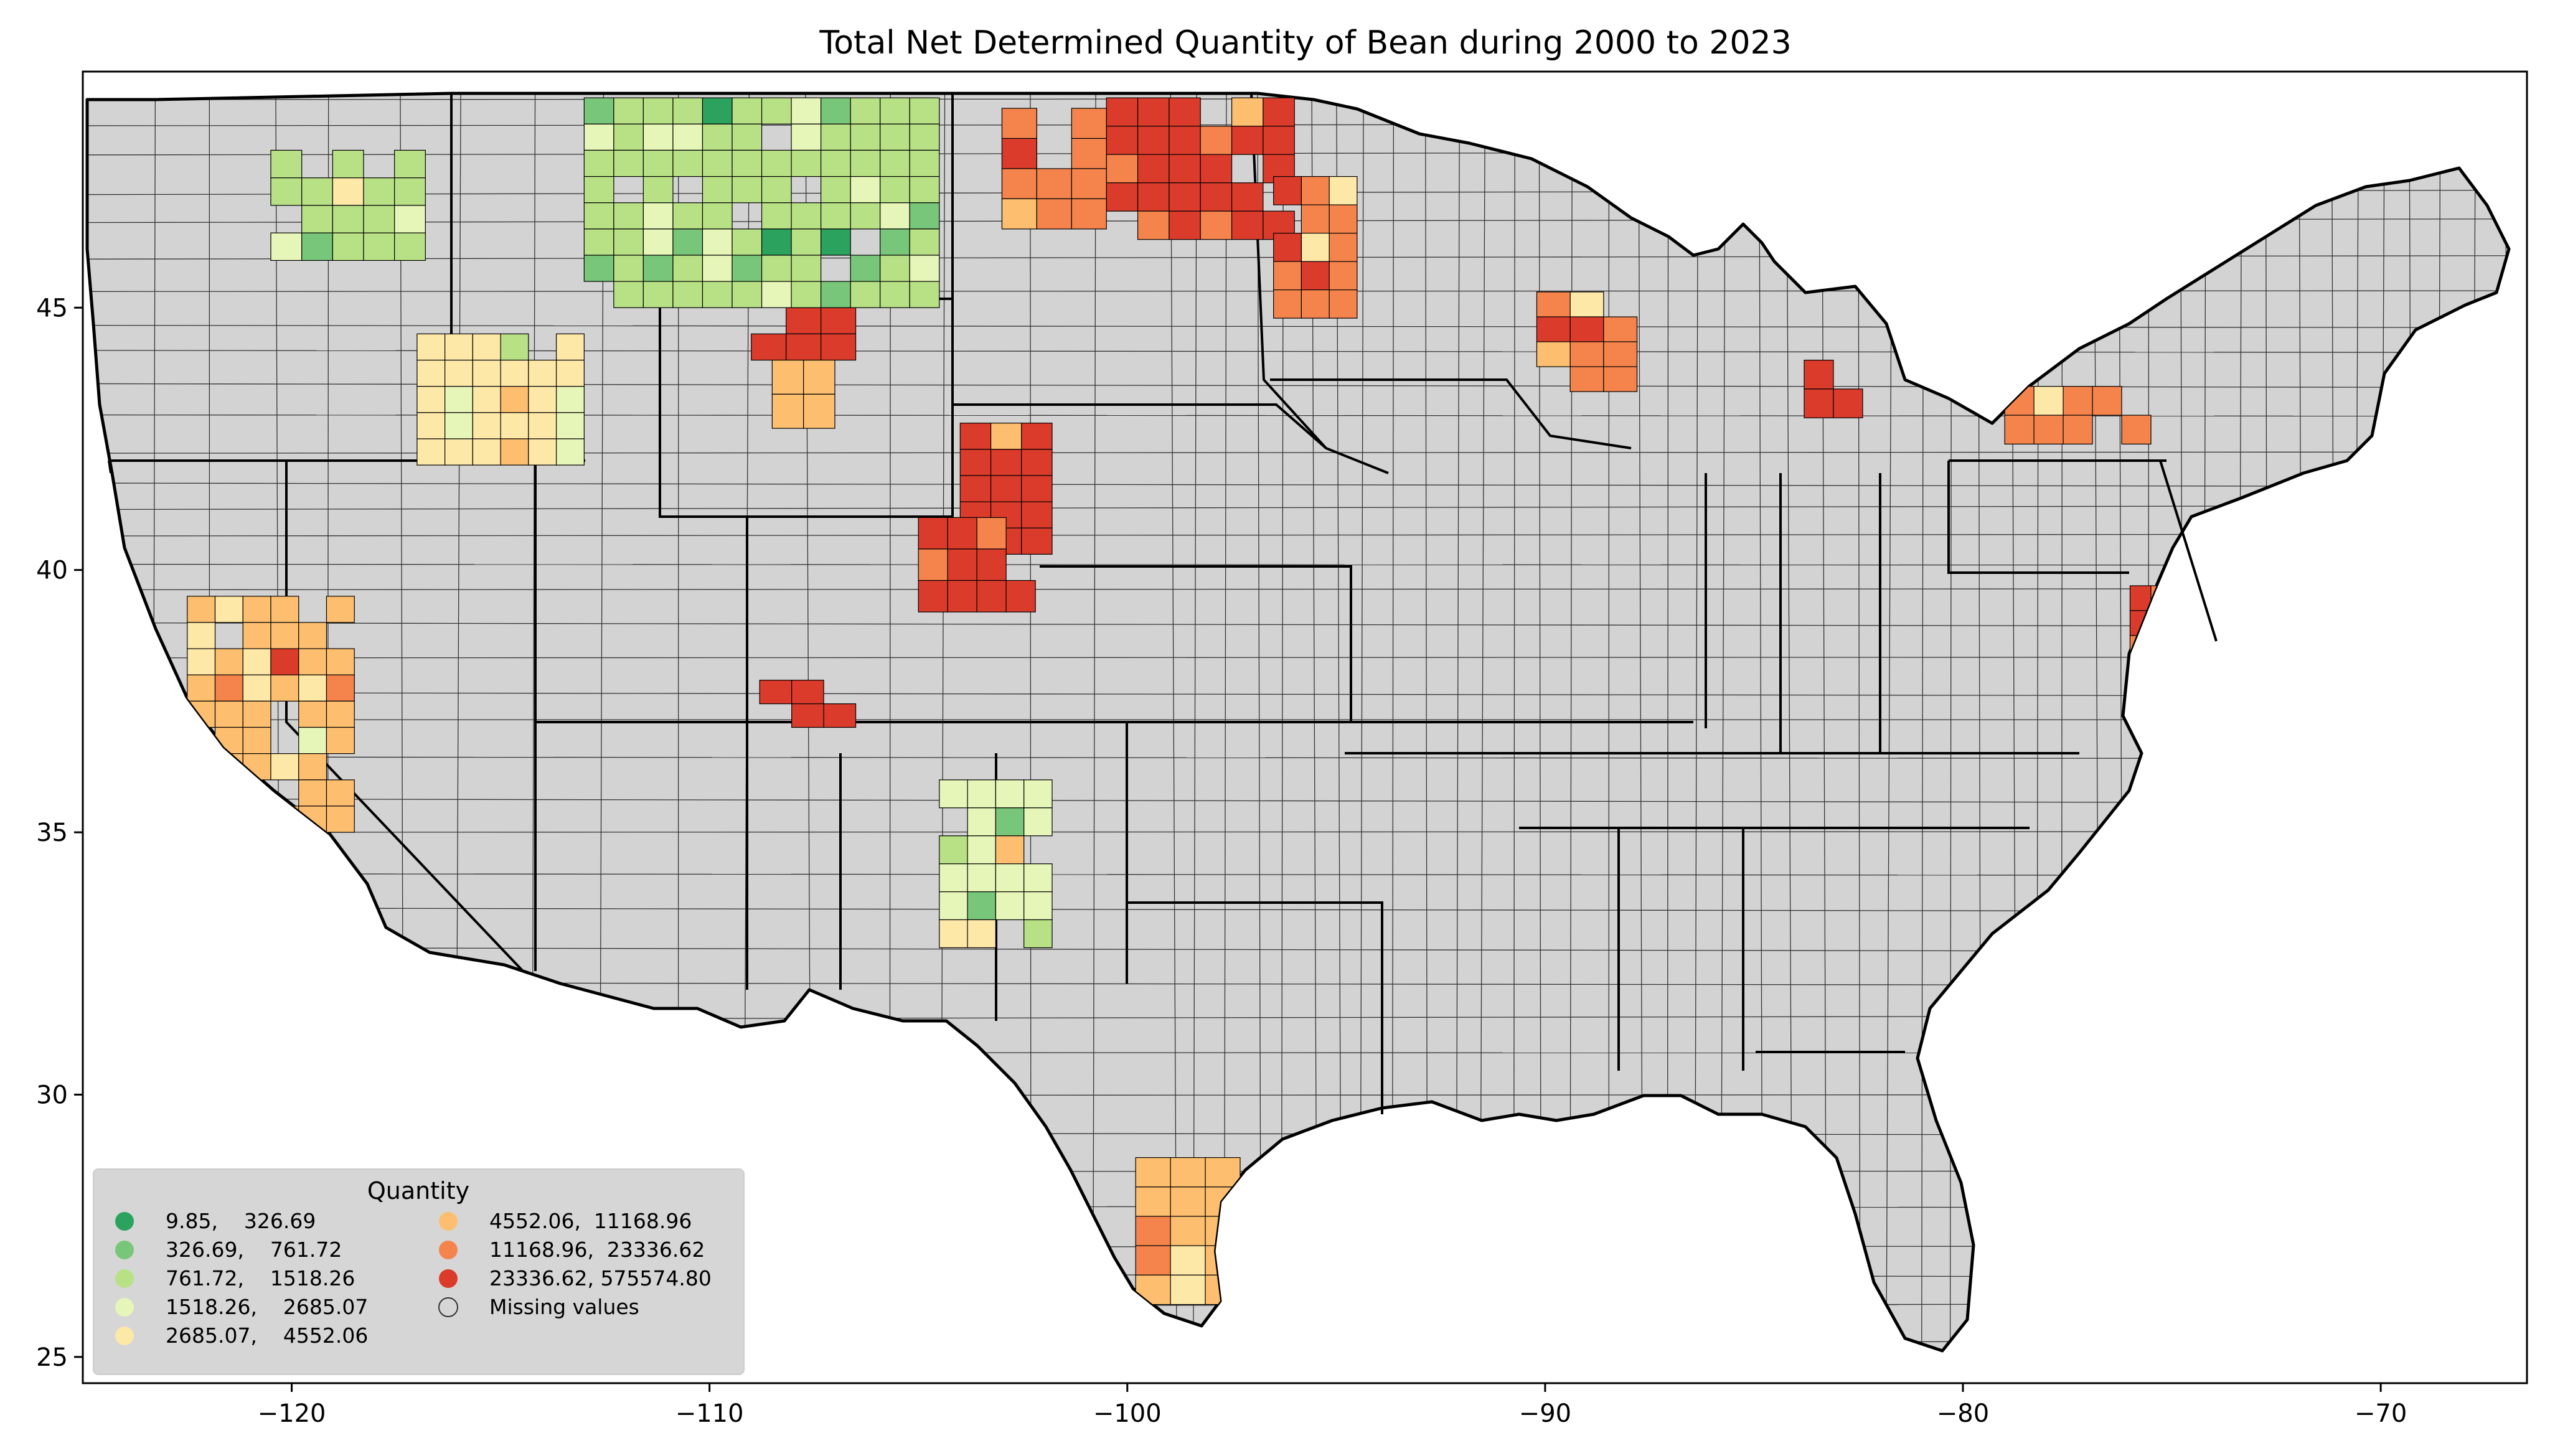 The image size is (2550, 1456). I want to click on x-axis: −120 −110 −100 −90 −80 −70, so click(1332, 1405).